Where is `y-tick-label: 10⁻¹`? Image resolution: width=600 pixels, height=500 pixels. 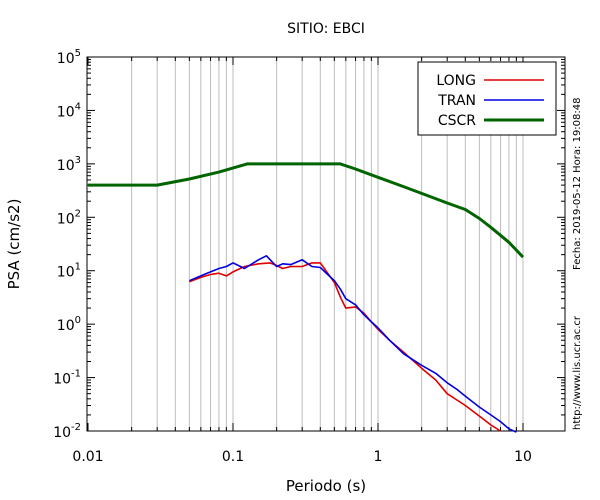 y-tick-label: 10⁻¹ is located at coordinates (67, 378).